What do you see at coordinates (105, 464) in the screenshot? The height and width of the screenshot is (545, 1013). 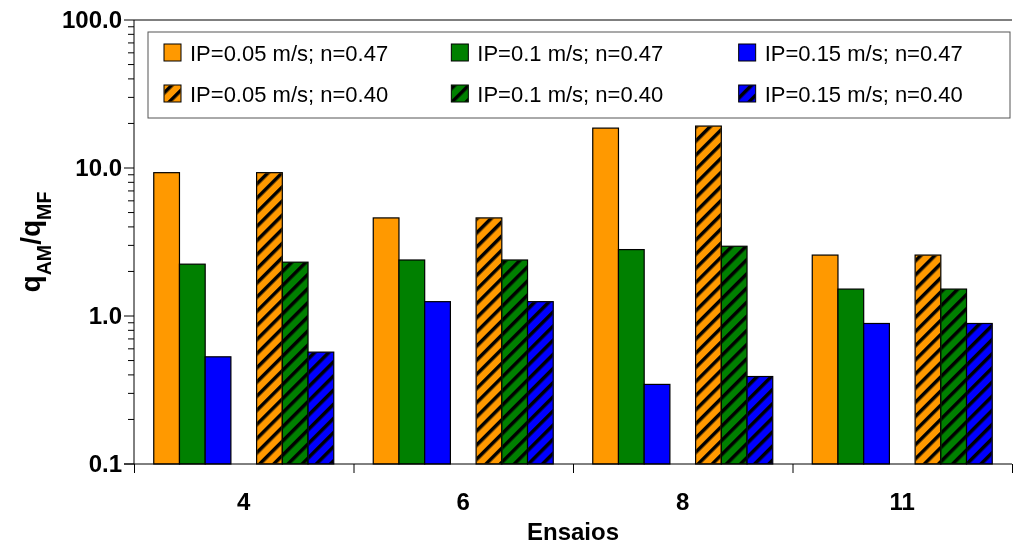 I see `y-tick-label: 0.1` at bounding box center [105, 464].